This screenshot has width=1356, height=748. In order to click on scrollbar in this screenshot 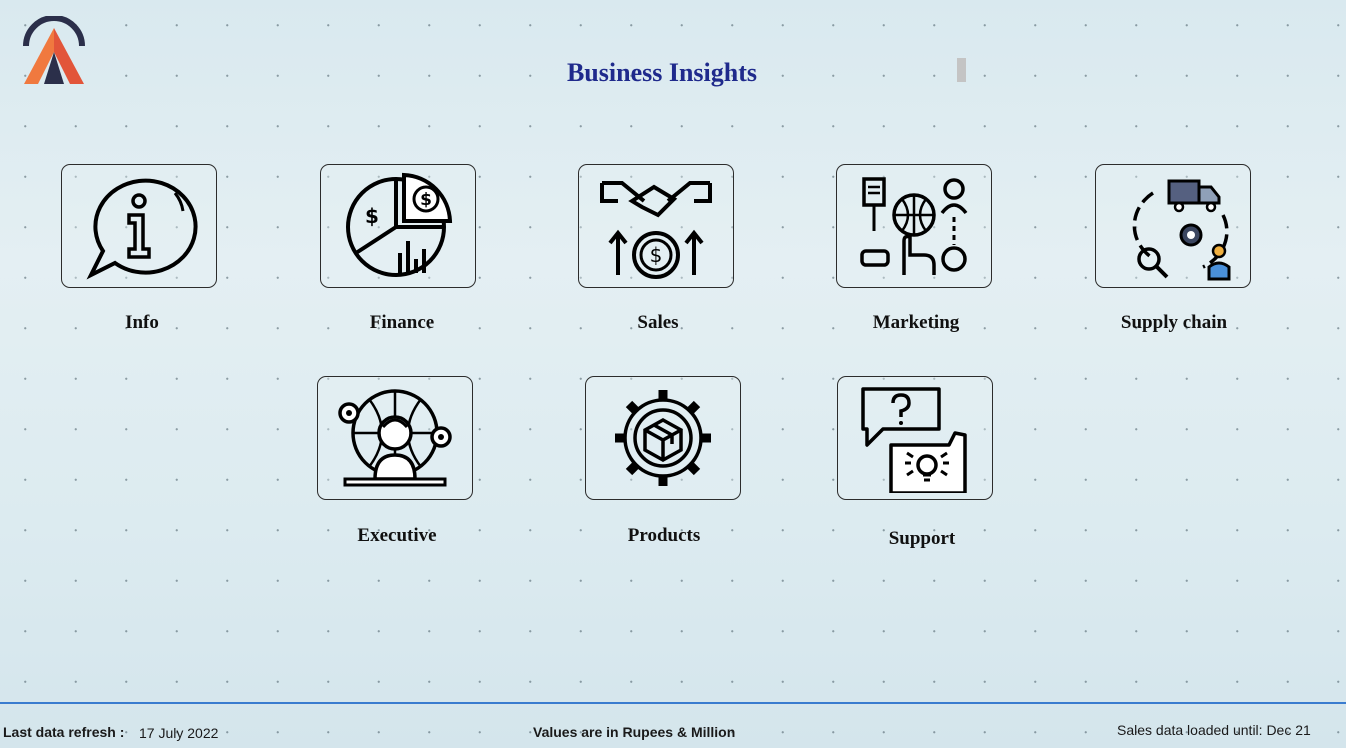, I will do `click(1351, 374)`.